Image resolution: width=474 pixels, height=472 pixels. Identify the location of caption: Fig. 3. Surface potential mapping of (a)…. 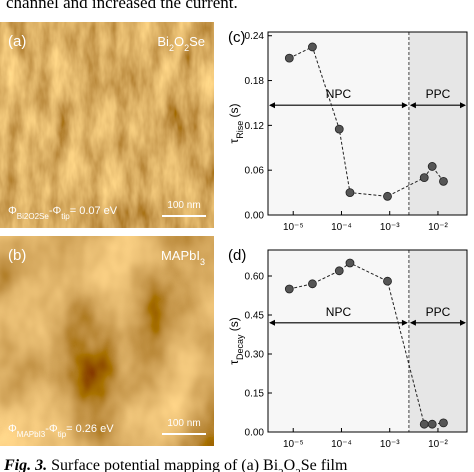
(175, 464).